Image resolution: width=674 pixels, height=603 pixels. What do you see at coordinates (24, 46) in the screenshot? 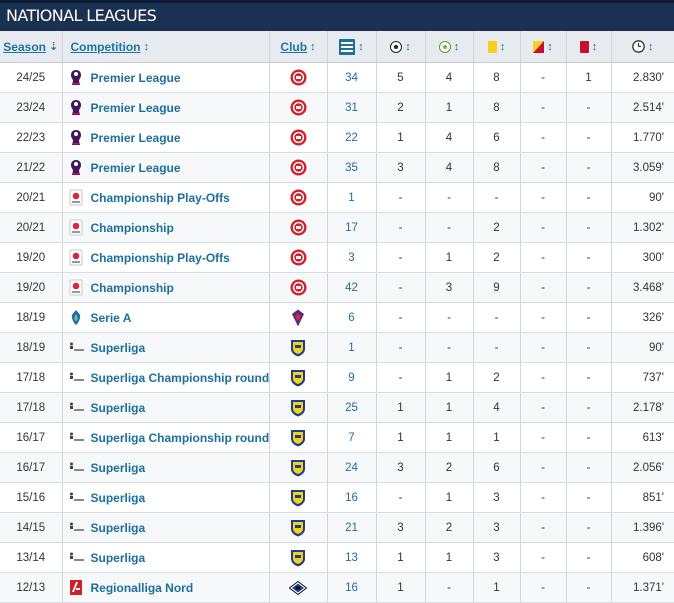
I see `season-header-label: Season` at bounding box center [24, 46].